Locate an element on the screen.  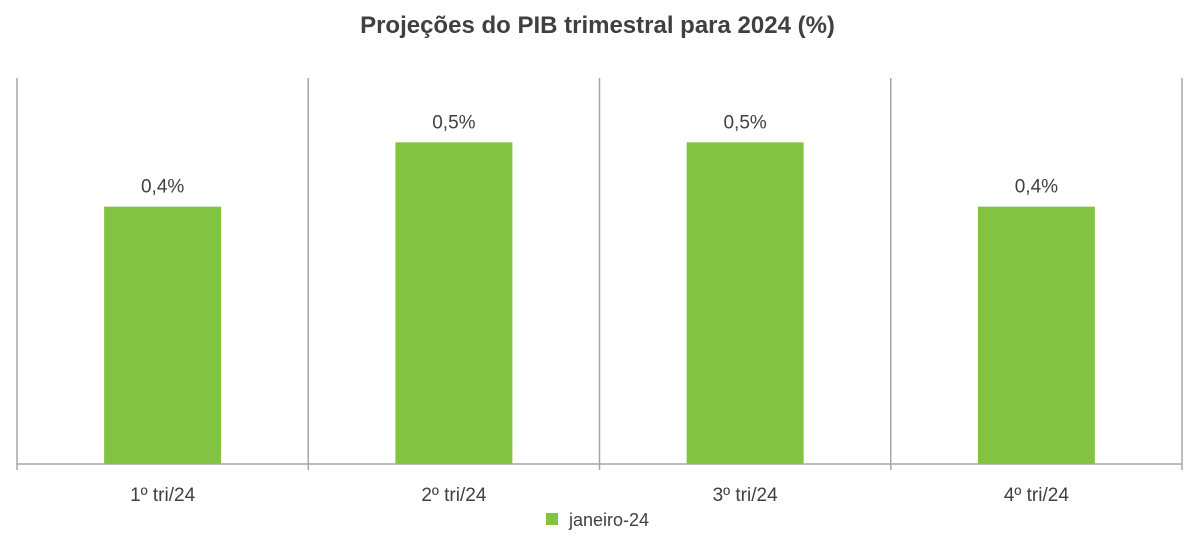
legend-swatch is located at coordinates (551, 519).